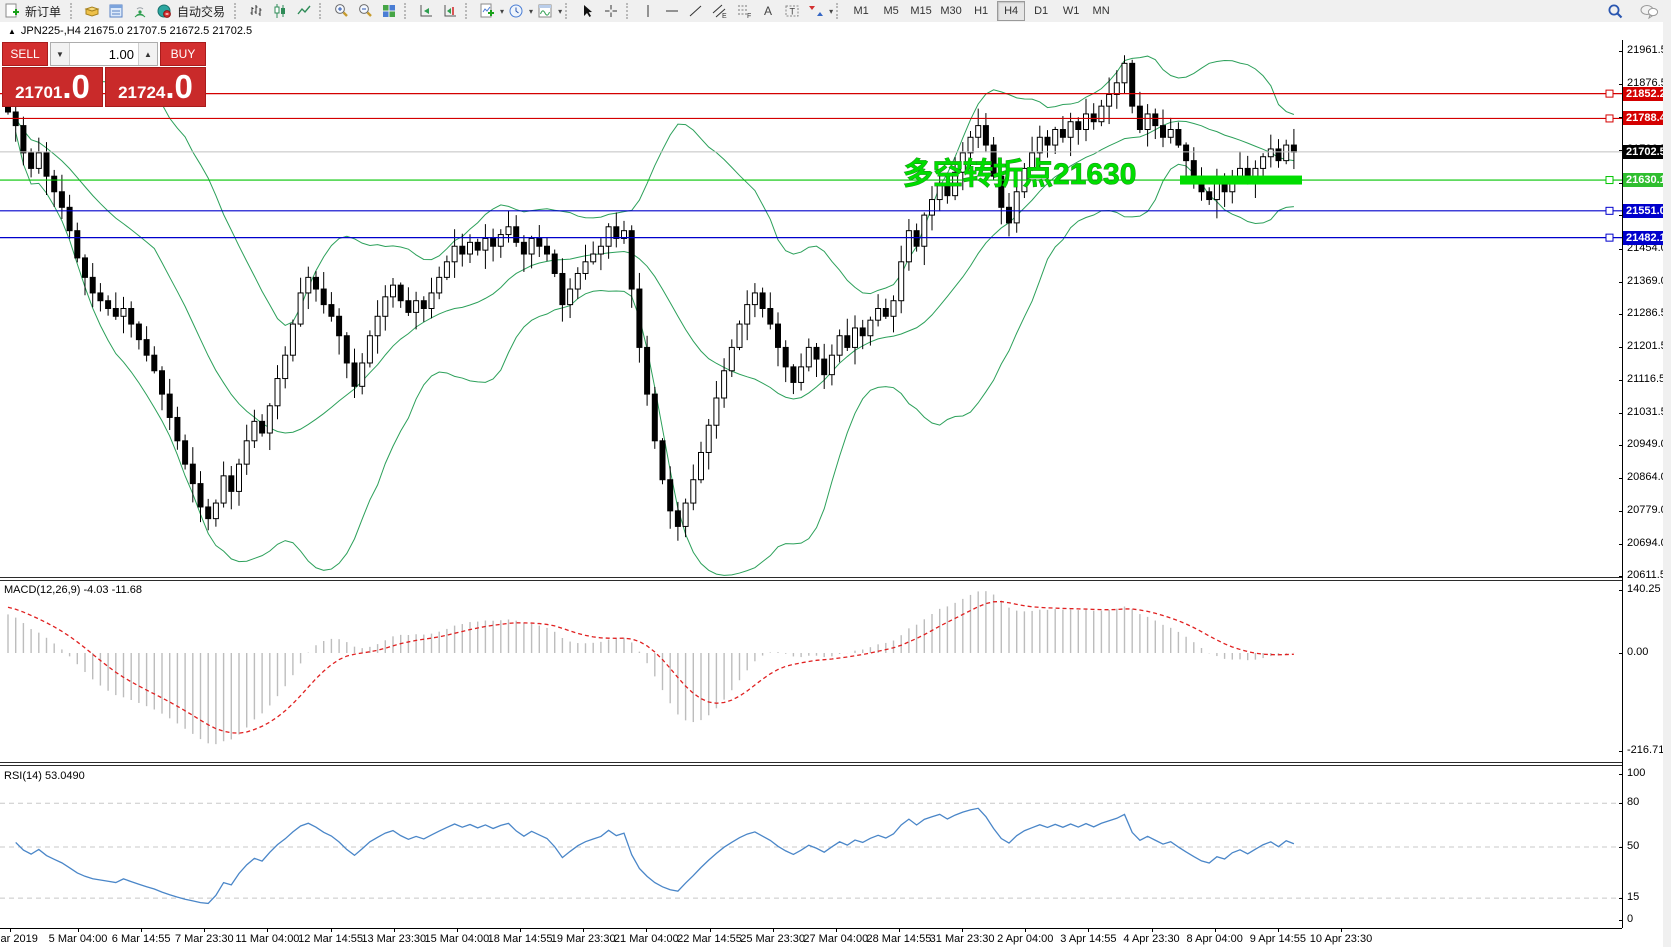  I want to click on equidistant-channel-tool-icon: E, so click(720, 11).